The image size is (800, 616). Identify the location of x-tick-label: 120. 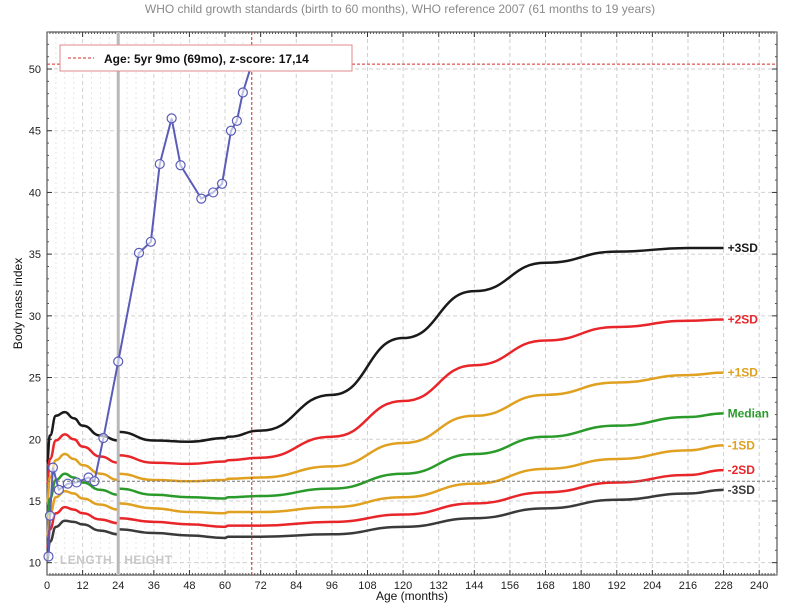
(403, 586).